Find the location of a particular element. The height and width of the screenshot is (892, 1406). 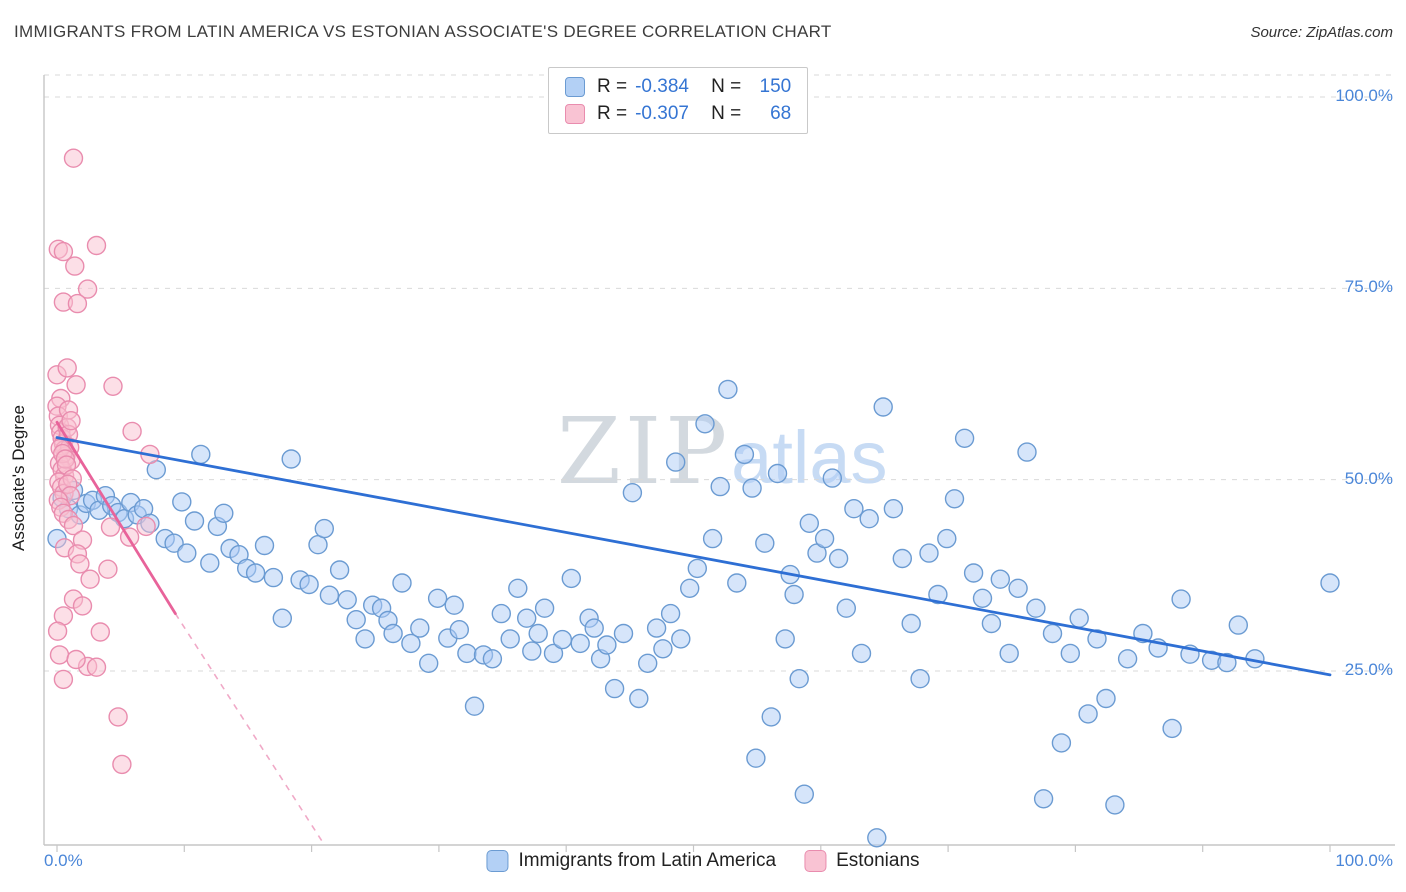

watermark: ZIP atlas is located at coordinates (722, 451).